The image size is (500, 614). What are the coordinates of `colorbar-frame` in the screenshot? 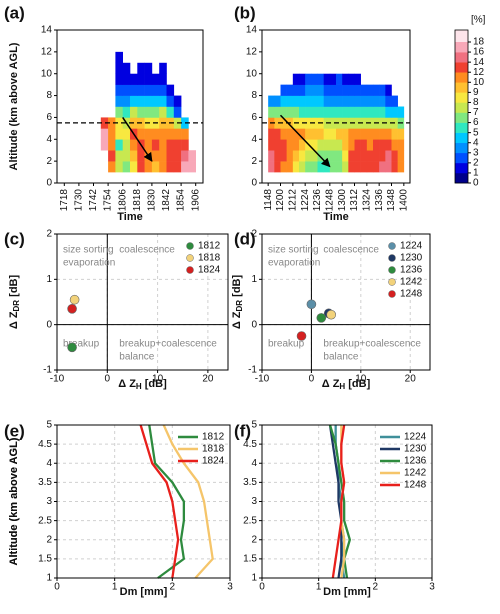 It's located at (461, 106).